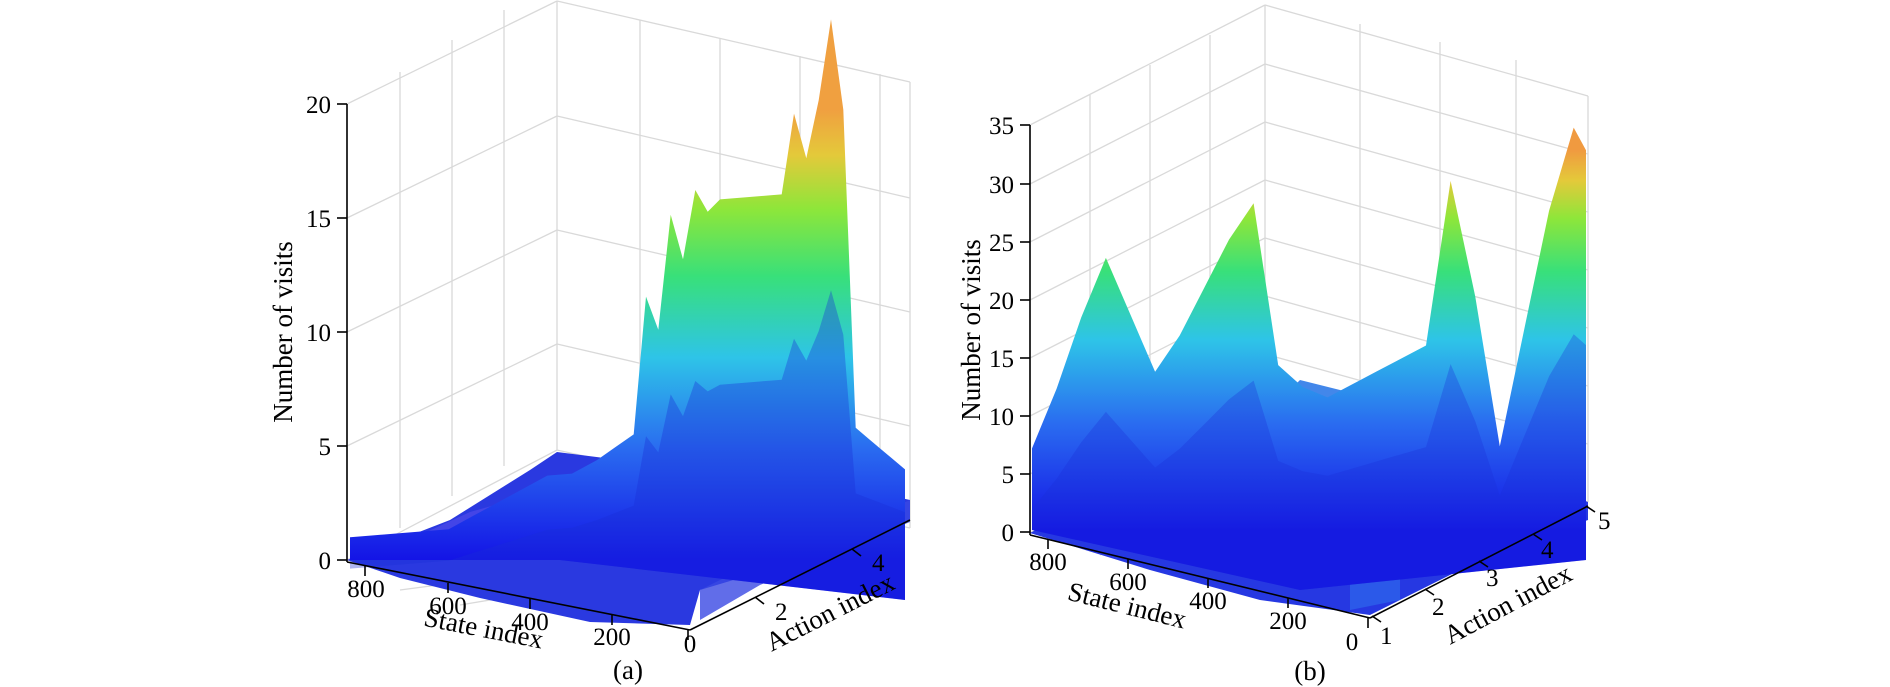 The width and height of the screenshot is (1890, 687). I want to click on panel-b-z-tick: 10, so click(1001, 417).